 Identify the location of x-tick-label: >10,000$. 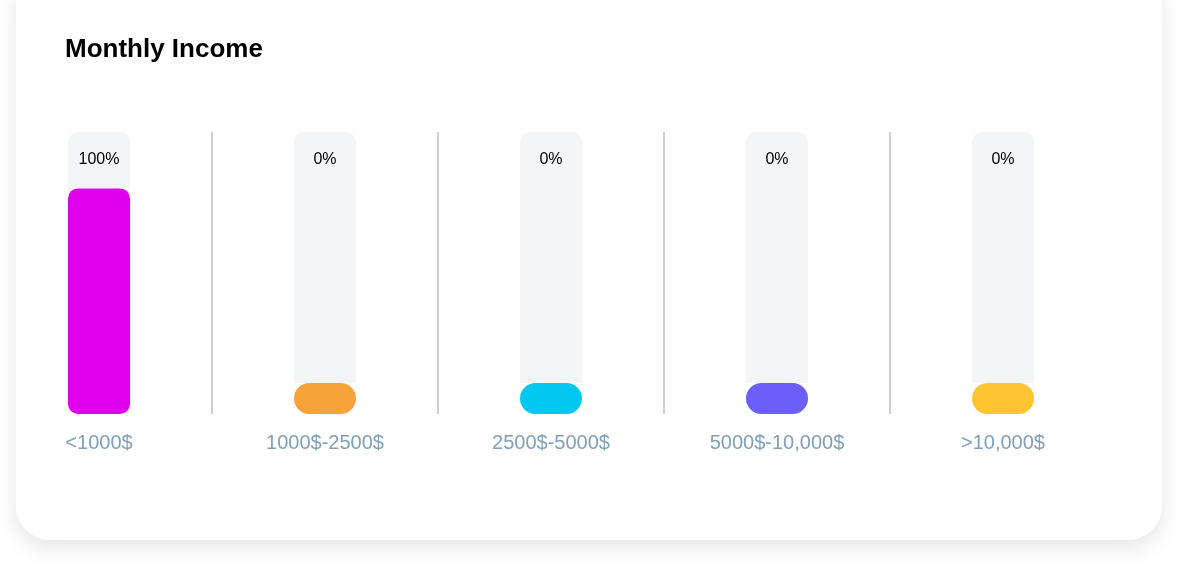
(1003, 442).